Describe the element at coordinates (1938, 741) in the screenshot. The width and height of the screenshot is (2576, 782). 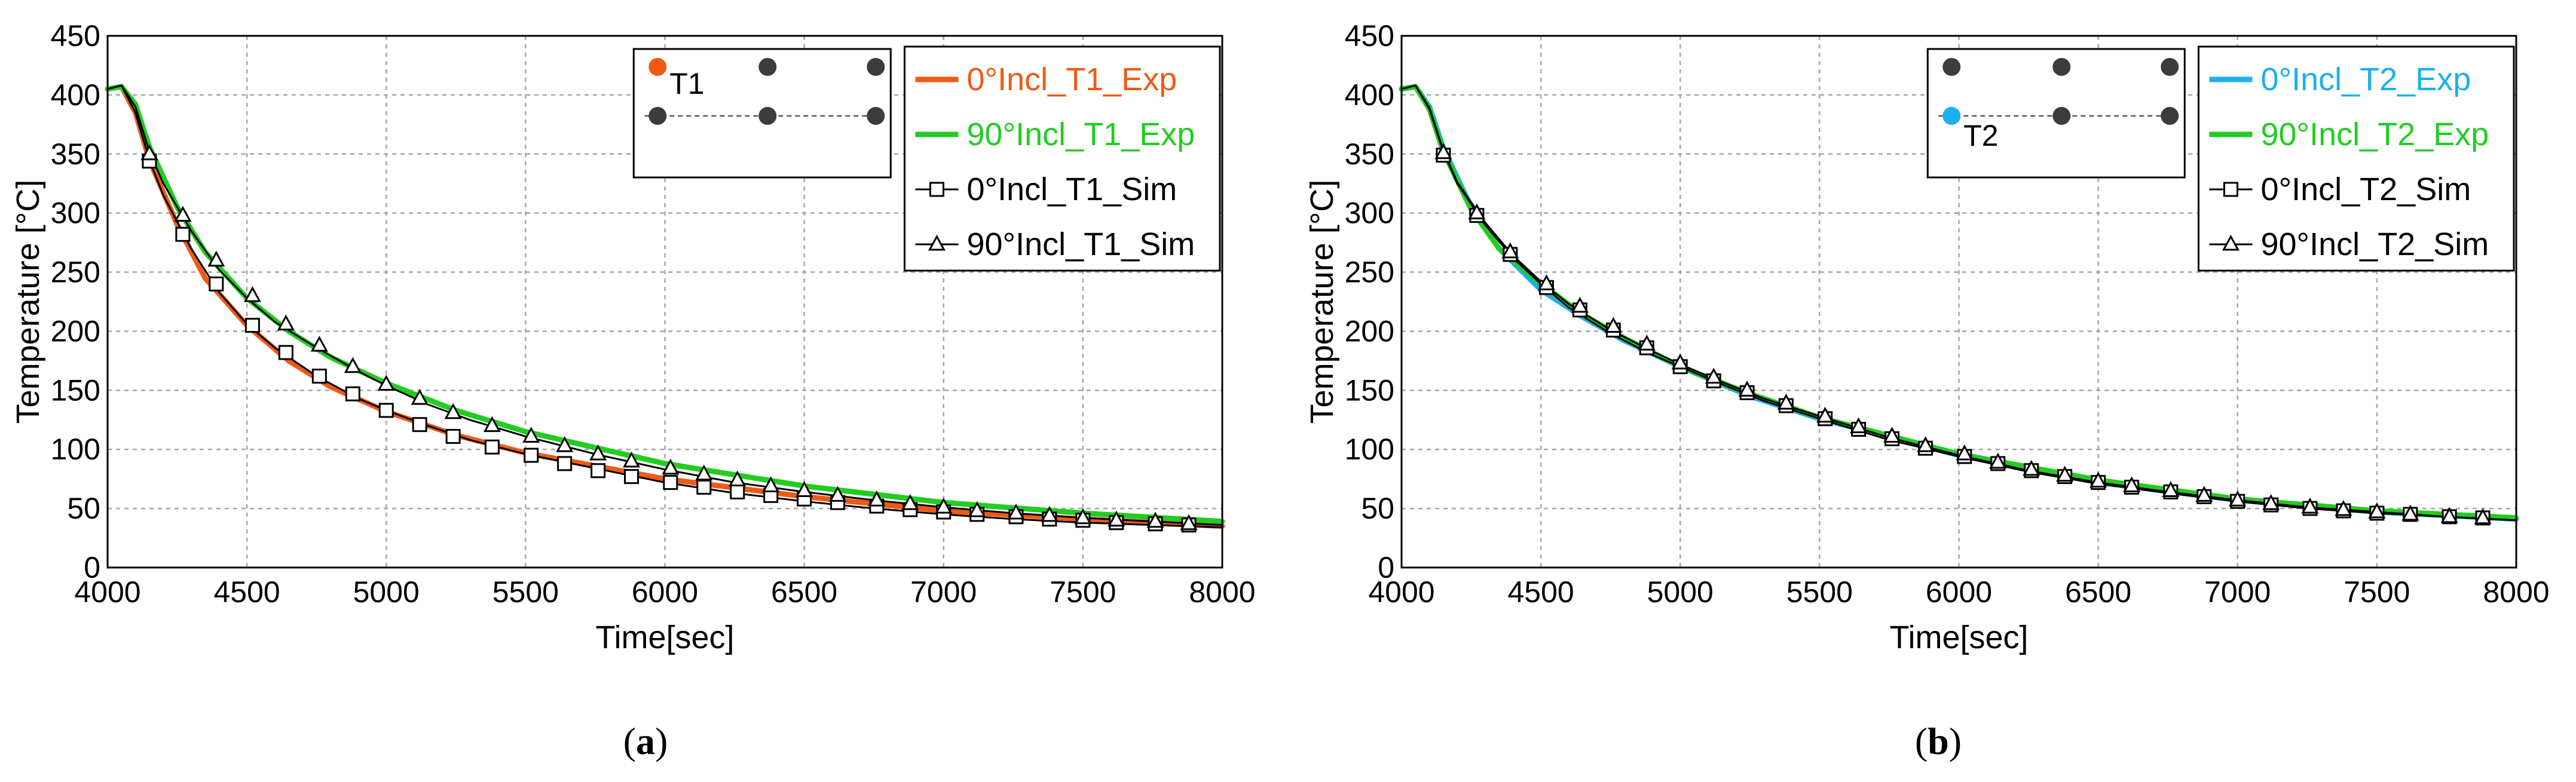
I see `panel-caption-letter: b` at that location.